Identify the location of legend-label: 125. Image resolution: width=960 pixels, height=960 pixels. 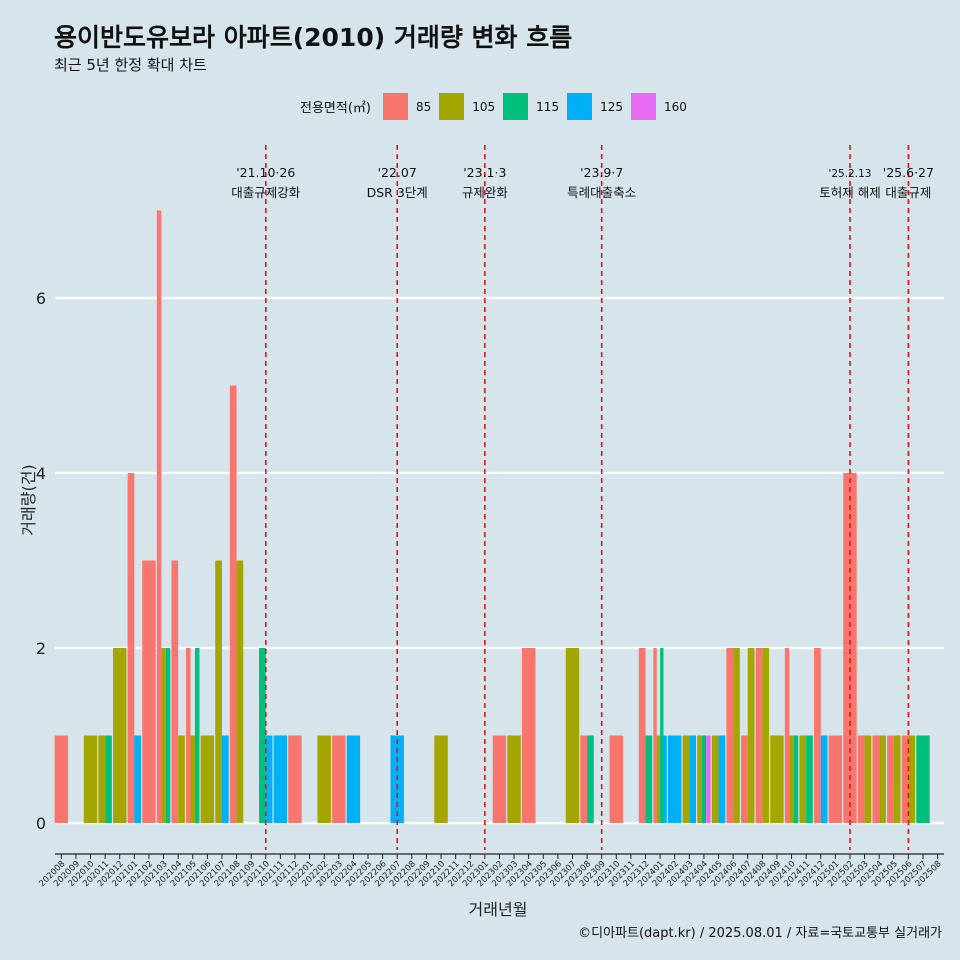
(611, 106).